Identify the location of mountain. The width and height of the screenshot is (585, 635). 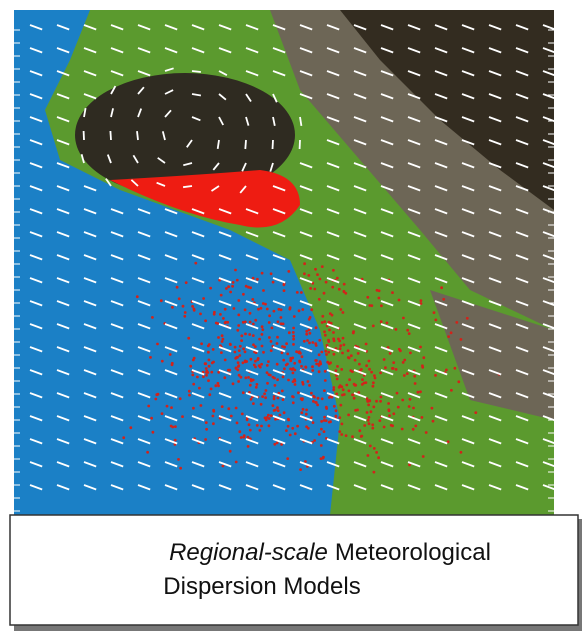
(447, 110).